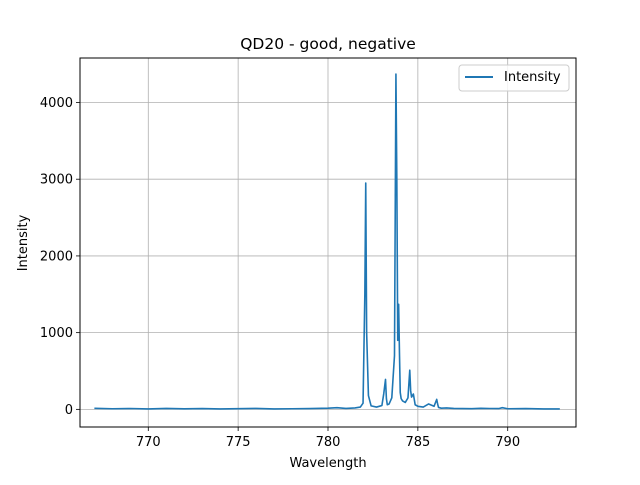  Describe the element at coordinates (56, 256) in the screenshot. I see `y-tick-label: 2000` at that location.